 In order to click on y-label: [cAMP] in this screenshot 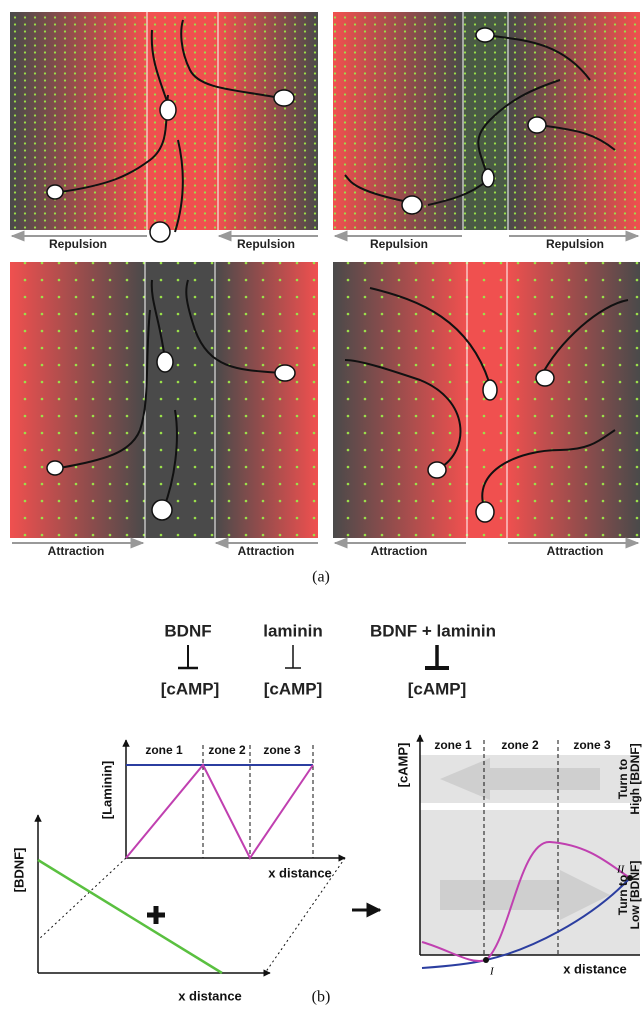, I will do `click(402, 765)`.